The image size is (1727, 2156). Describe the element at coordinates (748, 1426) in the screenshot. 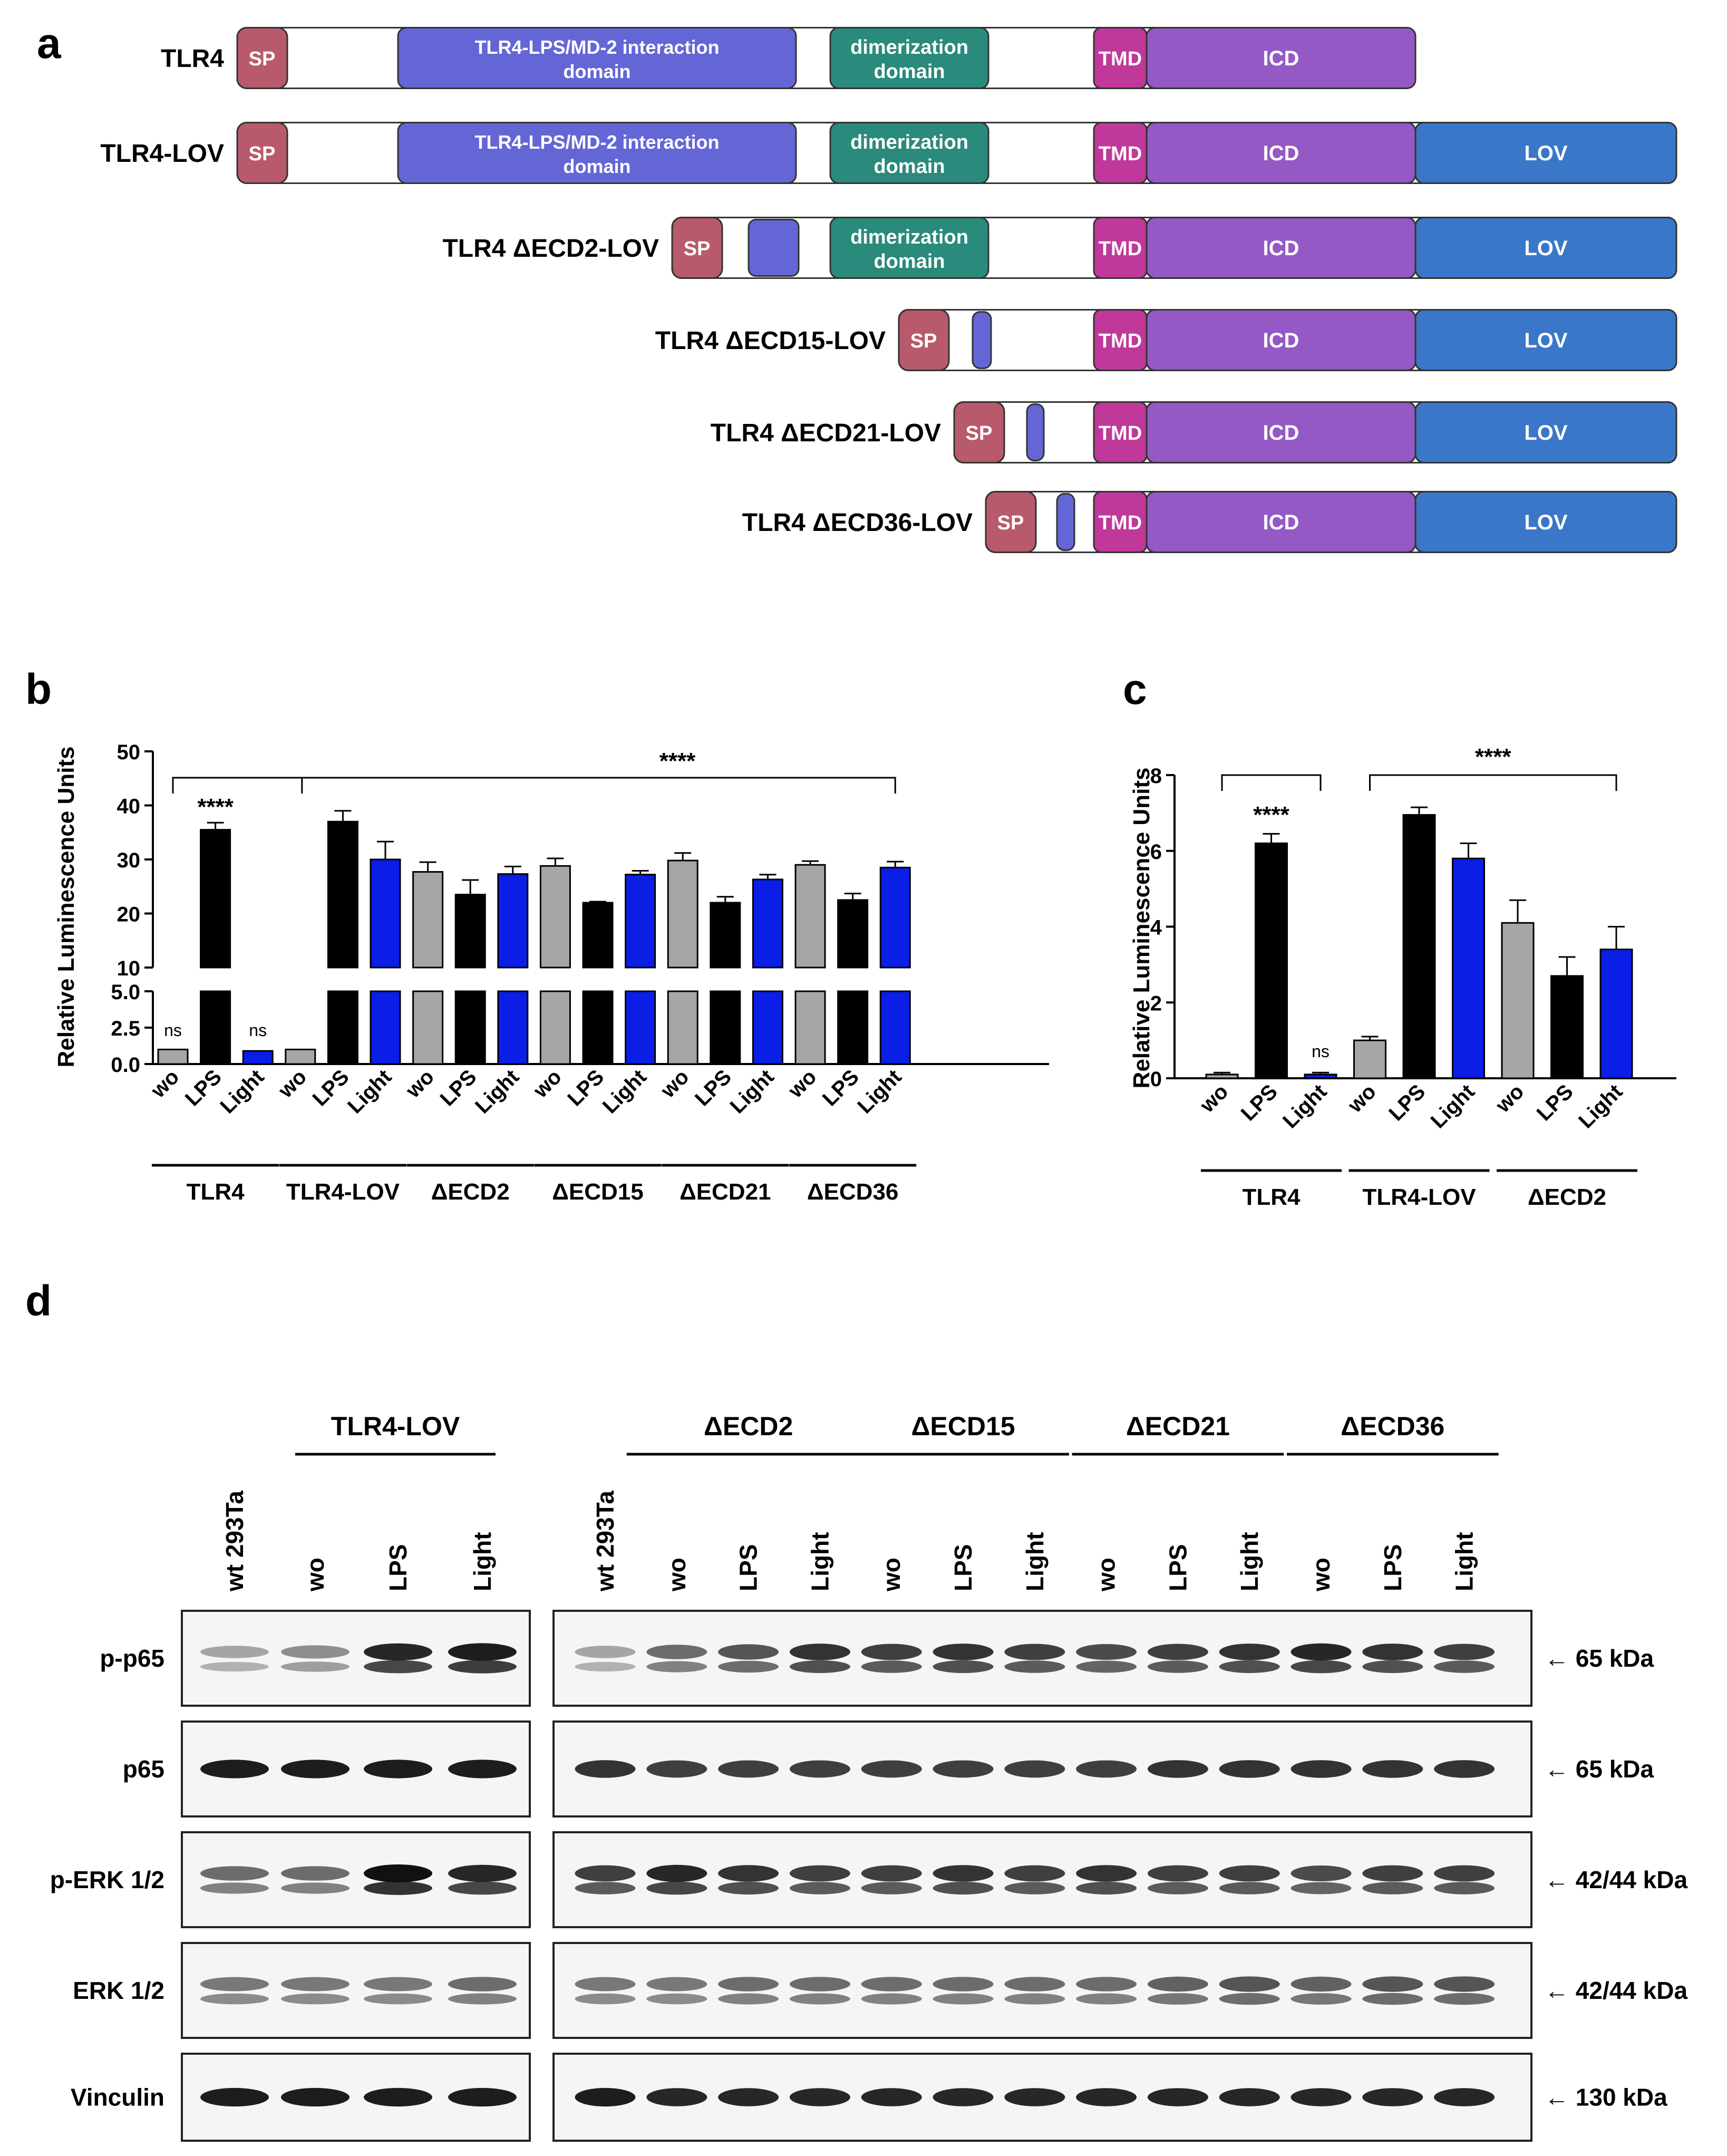

I see `blot-group-header: ΔECD2` at that location.